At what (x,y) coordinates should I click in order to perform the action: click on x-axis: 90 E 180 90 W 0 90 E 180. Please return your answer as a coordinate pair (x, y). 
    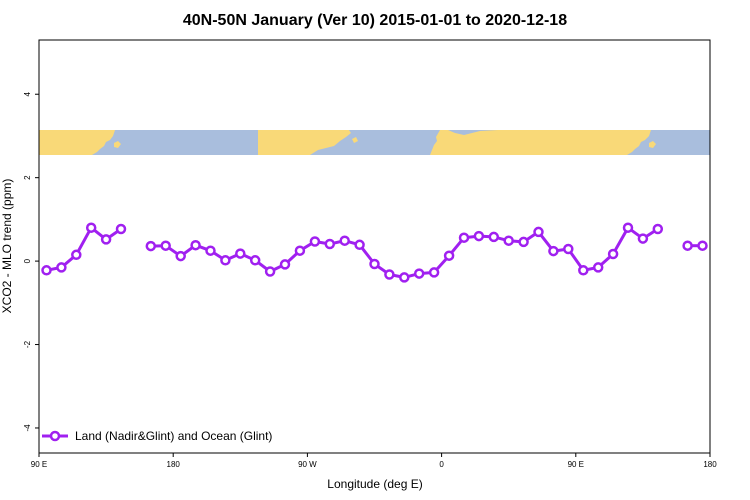
    Looking at the image, I should click on (374, 461).